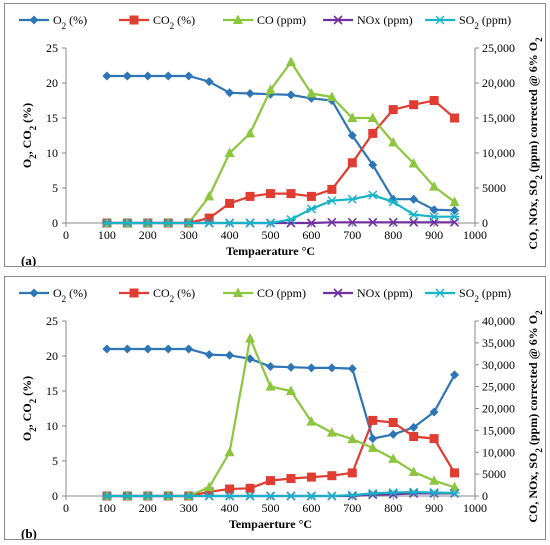 The width and height of the screenshot is (550, 545). I want to click on y-left-tick-label: 15, so click(52, 391).